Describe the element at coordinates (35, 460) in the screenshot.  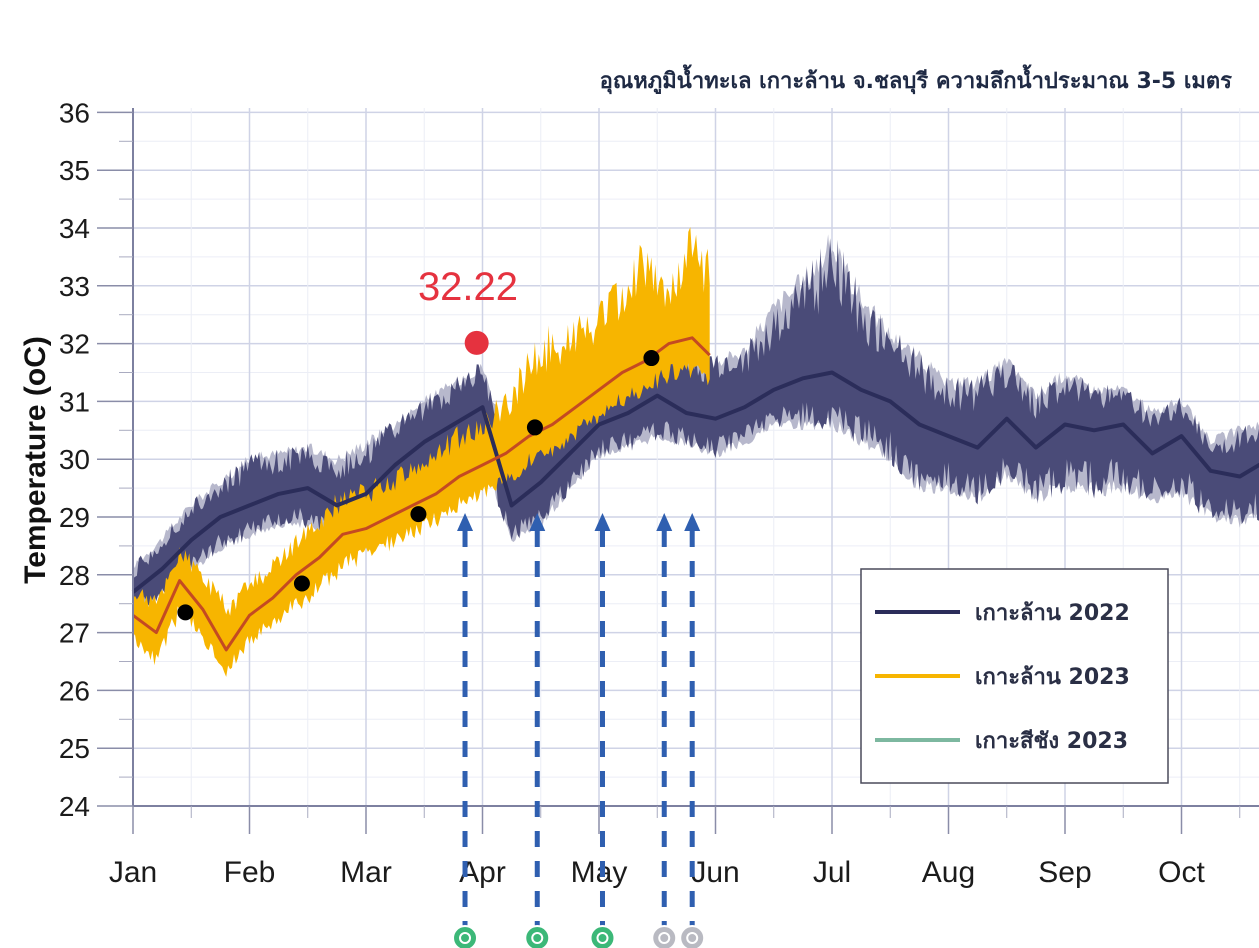
I see `y-axis-label: Temperature (oC)` at that location.